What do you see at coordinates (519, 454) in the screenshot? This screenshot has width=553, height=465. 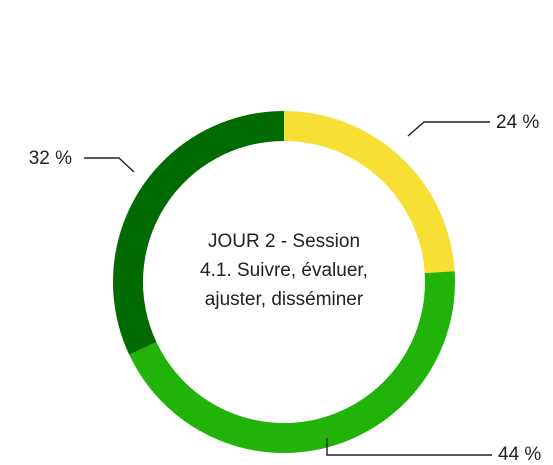 I see `data-label: 44 %` at bounding box center [519, 454].